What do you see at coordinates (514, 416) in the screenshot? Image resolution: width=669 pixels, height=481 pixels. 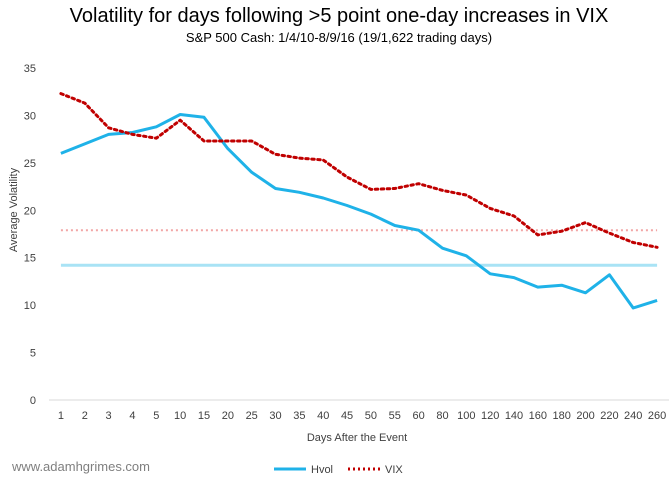 I see `x-tick-label: 140` at bounding box center [514, 416].